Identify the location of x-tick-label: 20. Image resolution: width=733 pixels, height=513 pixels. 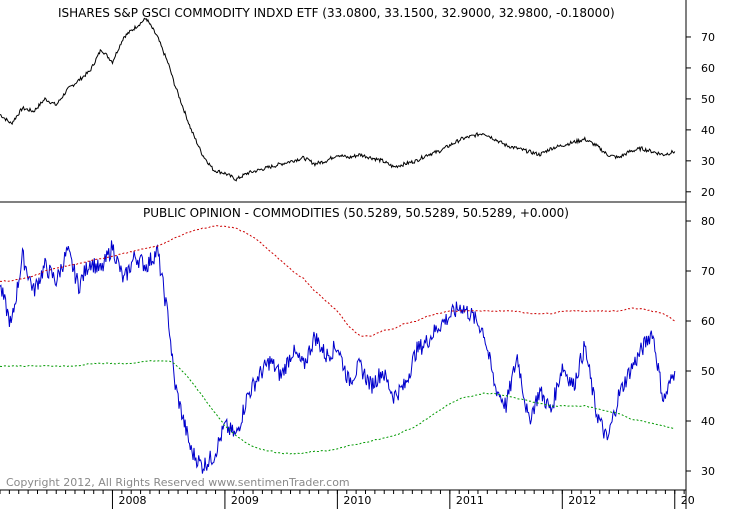
(688, 500).